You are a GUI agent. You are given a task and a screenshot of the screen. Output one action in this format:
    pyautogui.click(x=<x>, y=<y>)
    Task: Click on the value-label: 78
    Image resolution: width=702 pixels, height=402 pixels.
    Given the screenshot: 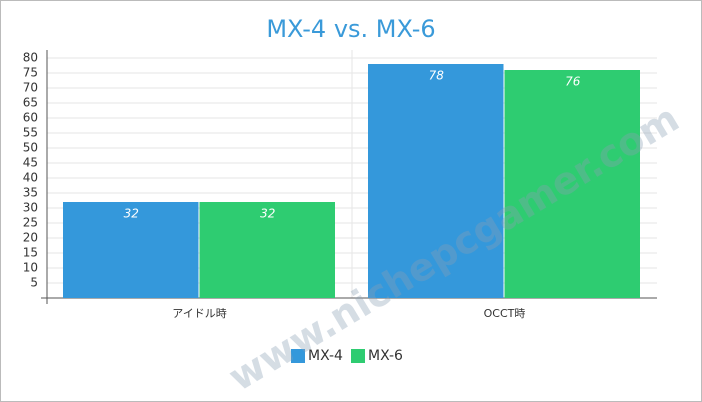 What is the action you would take?
    pyautogui.click(x=437, y=76)
    